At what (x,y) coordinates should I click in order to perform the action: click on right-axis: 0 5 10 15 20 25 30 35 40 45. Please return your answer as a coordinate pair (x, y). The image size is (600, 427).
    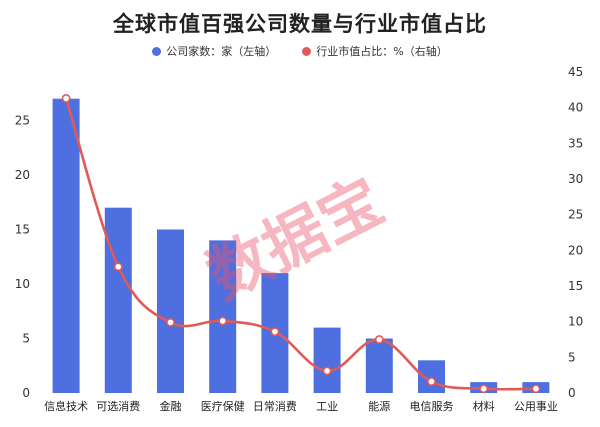
    Looking at the image, I should click on (575, 232).